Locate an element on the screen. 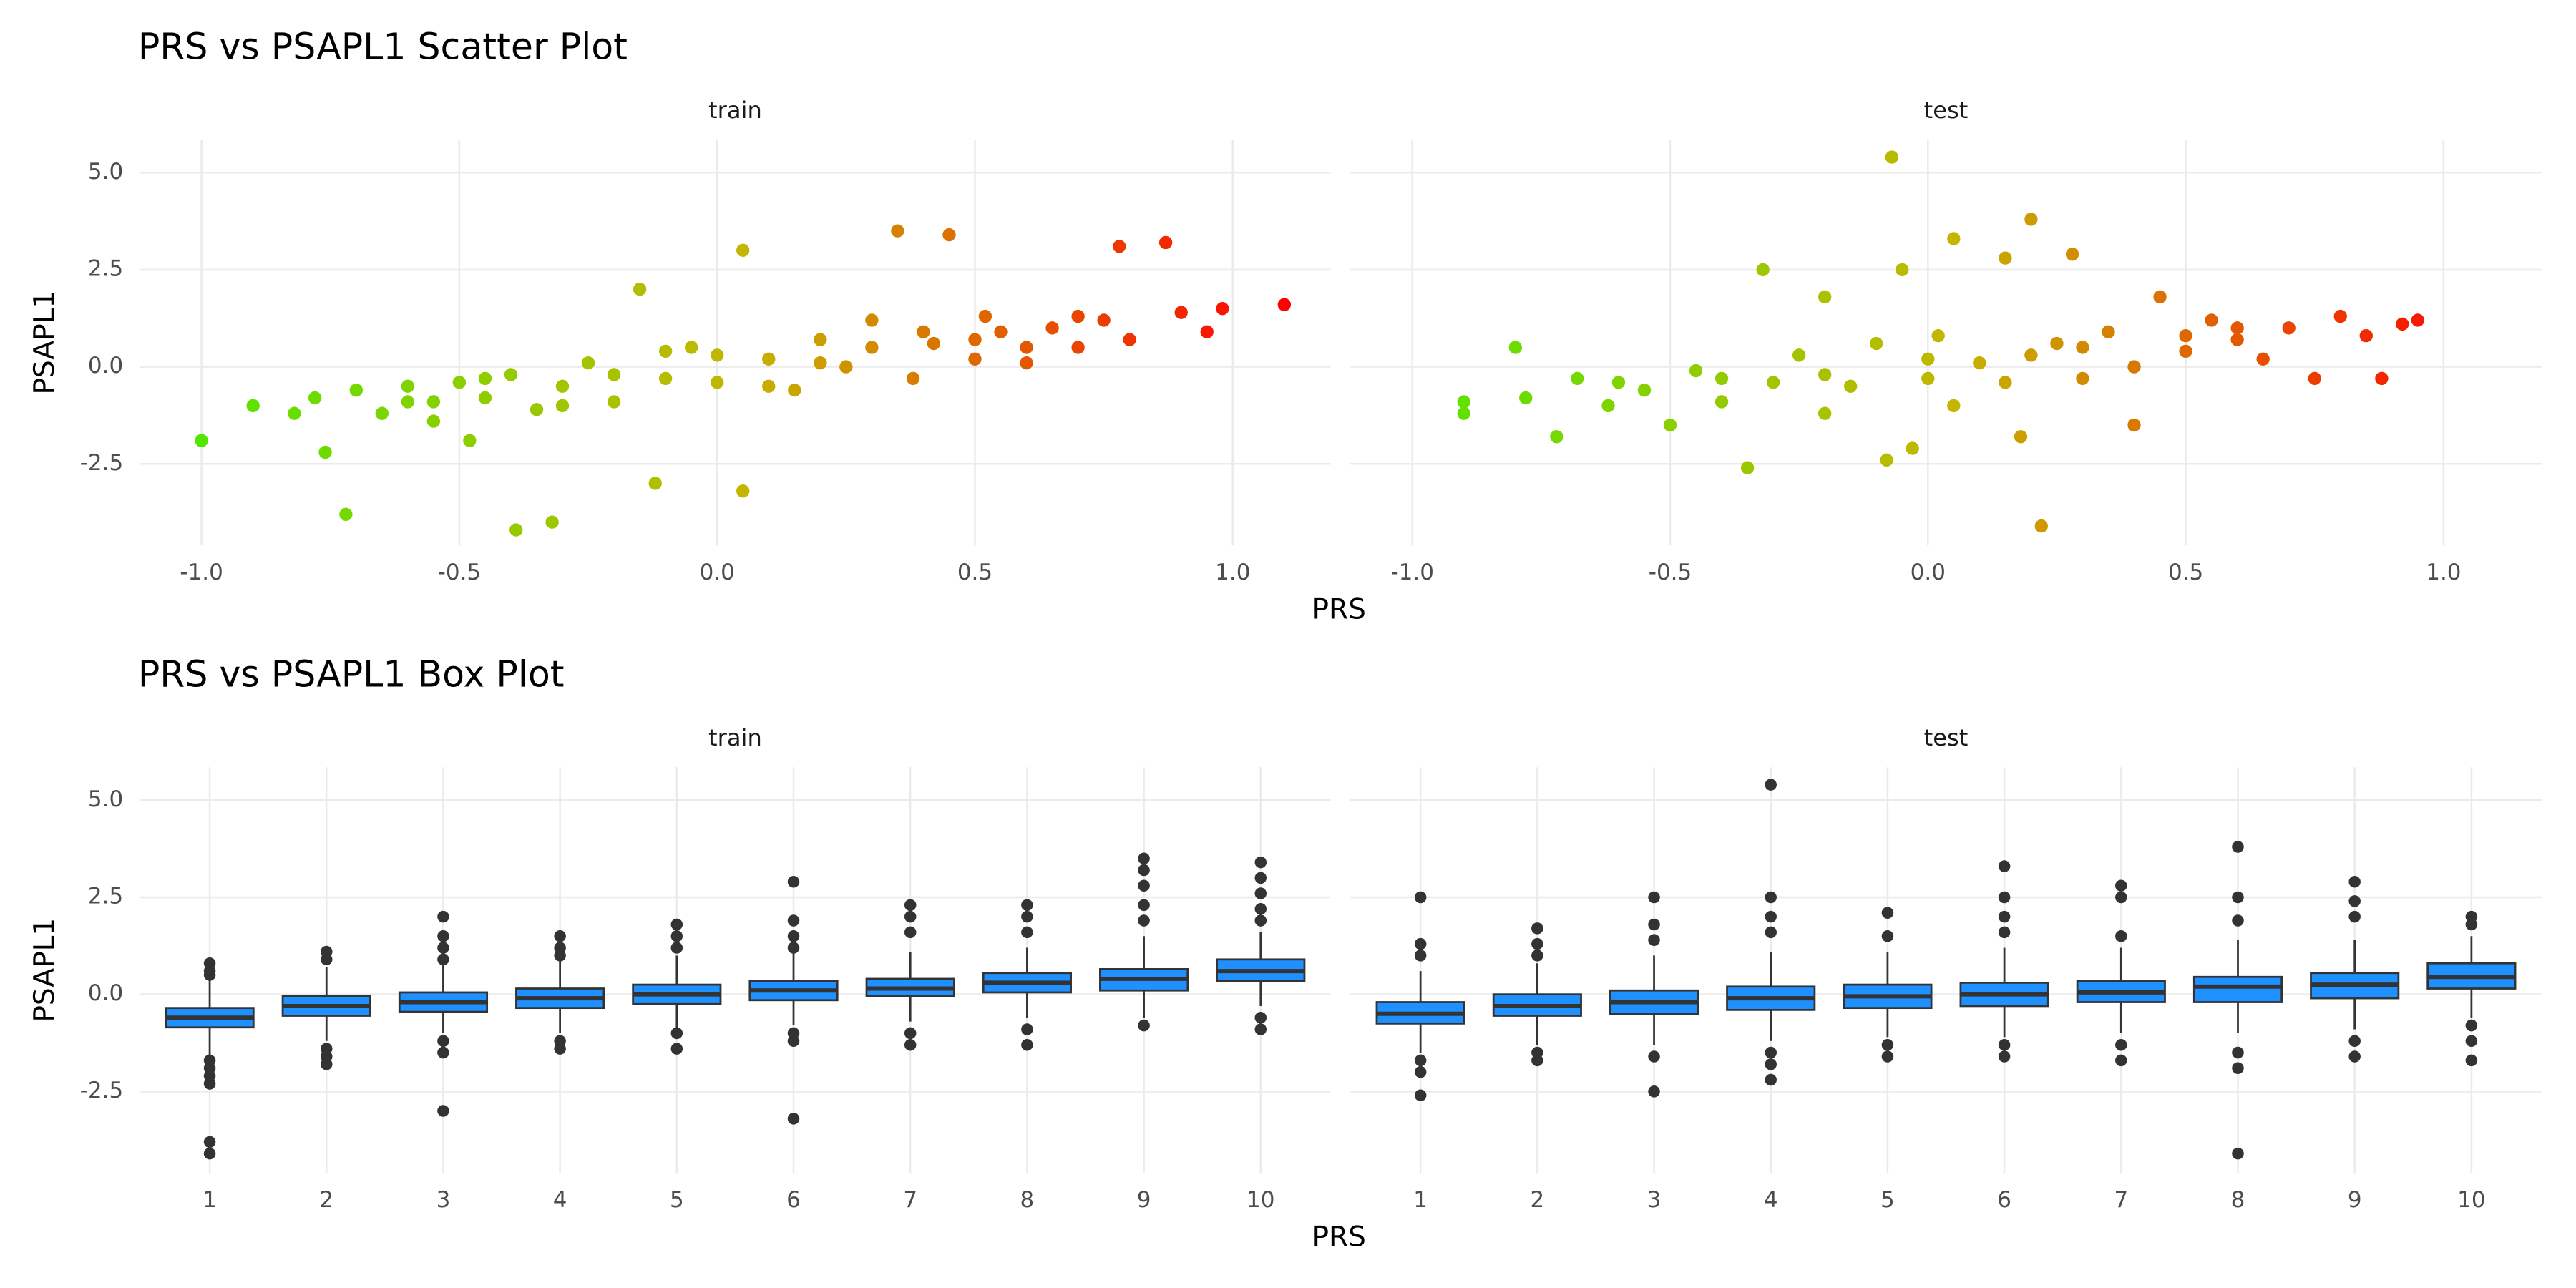  chart-title: PRS vs PSAPL1 Scatter Plot is located at coordinates (383, 46).